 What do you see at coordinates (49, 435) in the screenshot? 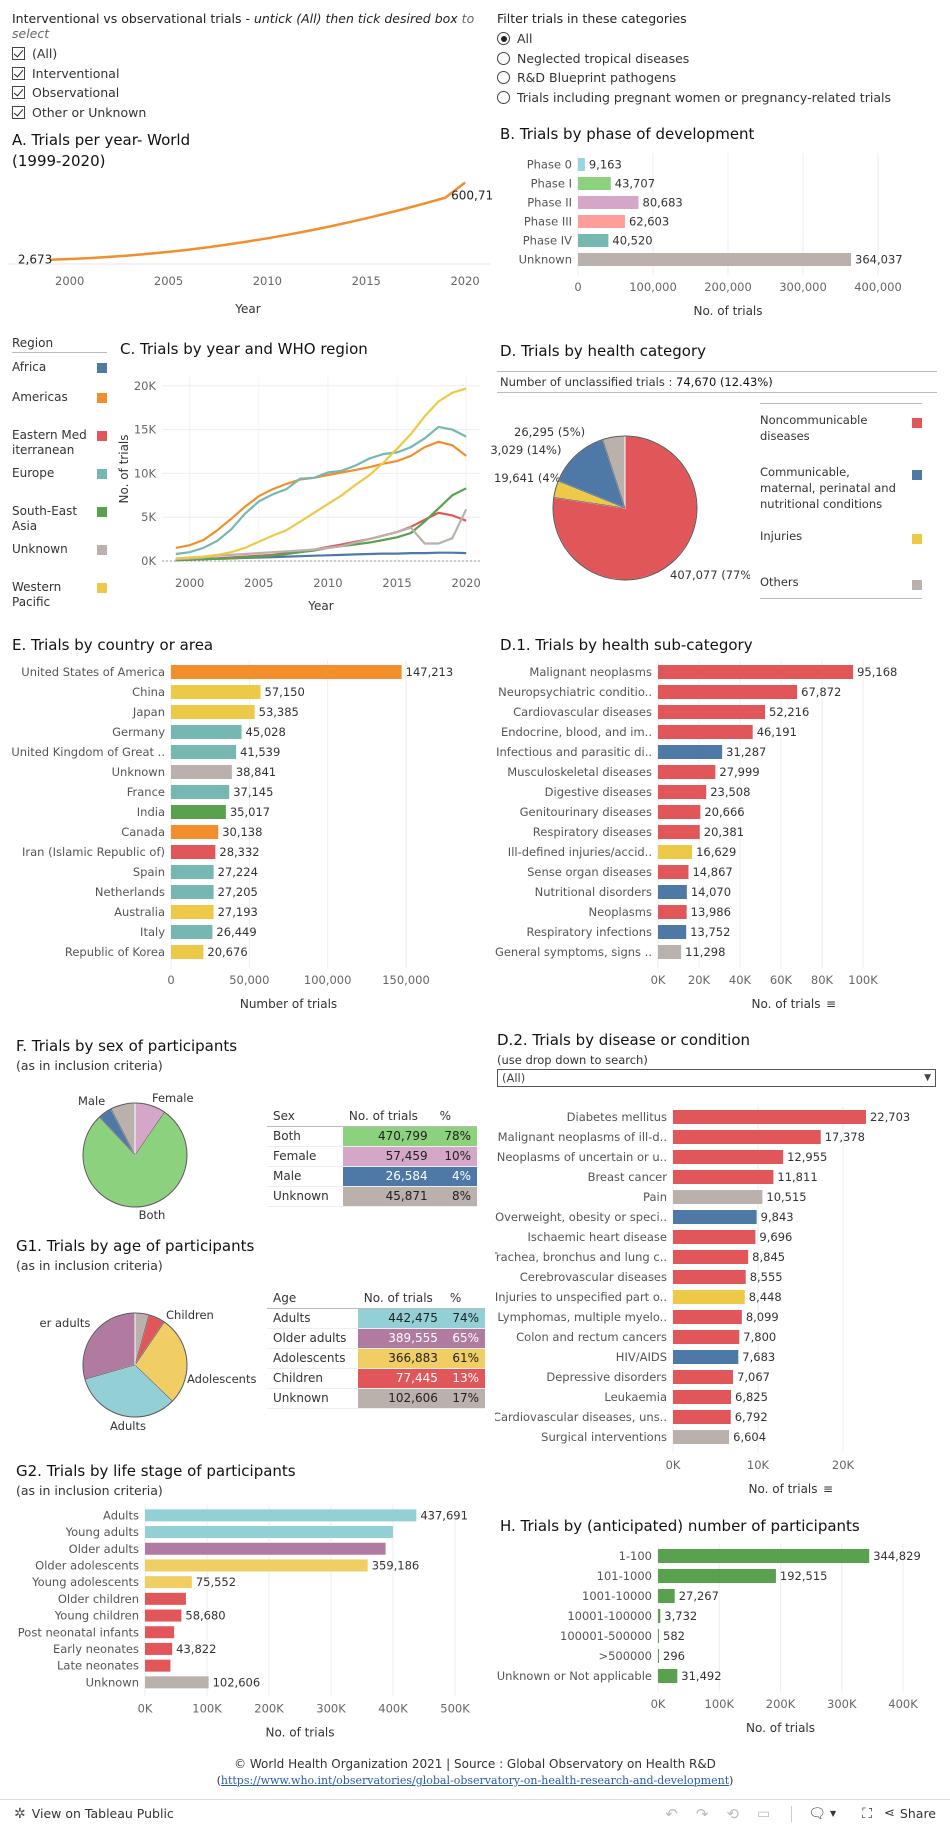
I see `chart-c-legend-label-line: Eastern Med` at bounding box center [49, 435].